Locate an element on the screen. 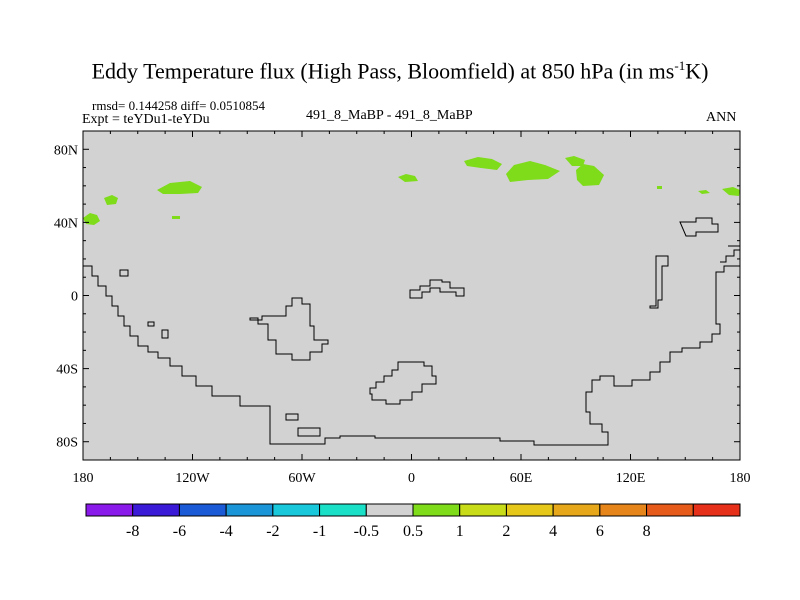  stats-text: rmsd= 0.144258 diff= 0.0510854 is located at coordinates (178, 105).